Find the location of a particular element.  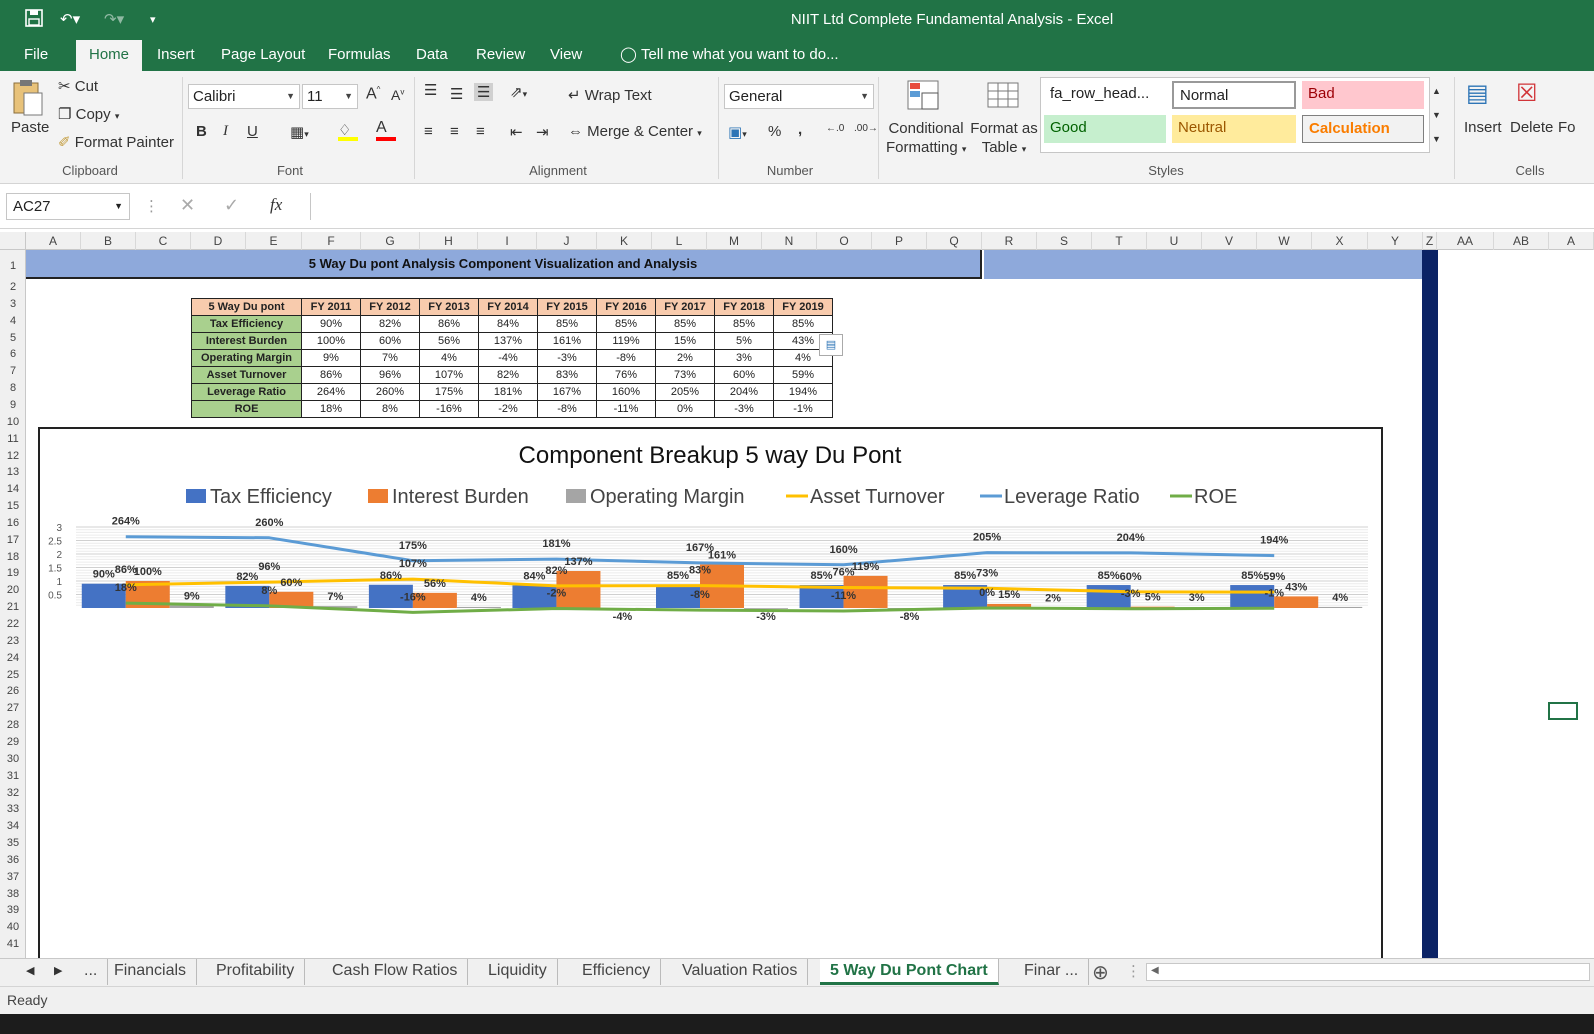

paste-label: Paste is located at coordinates (30, 127).